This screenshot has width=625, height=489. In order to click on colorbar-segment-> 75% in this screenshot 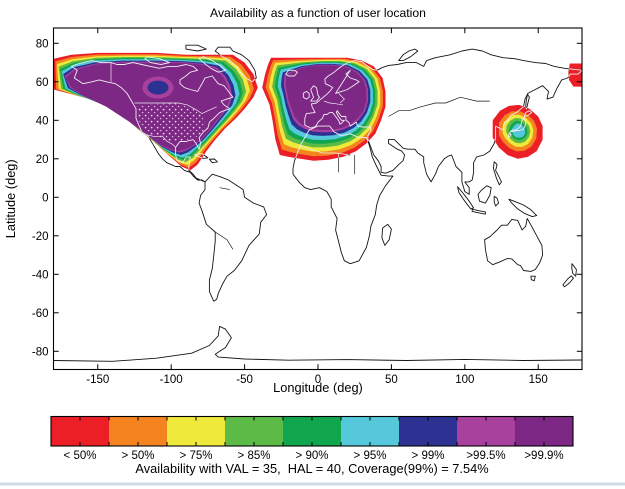, I will do `click(196, 431)`.